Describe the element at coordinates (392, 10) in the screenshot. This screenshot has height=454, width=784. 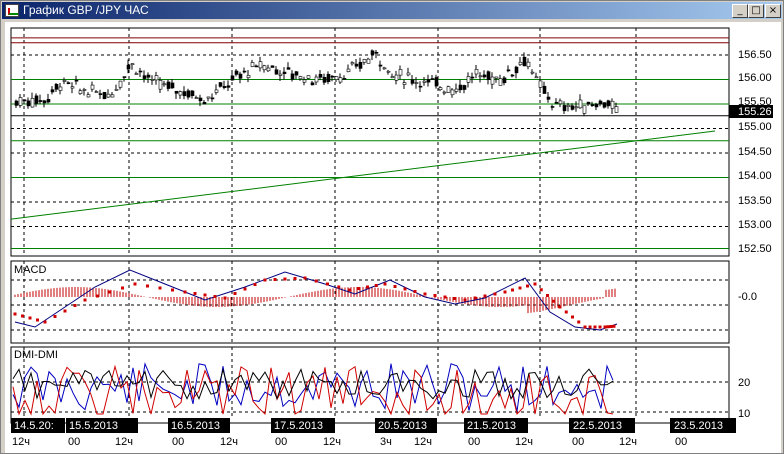
I see `title-bar: График GBP /JPY ЧАС _ □ ×` at that location.